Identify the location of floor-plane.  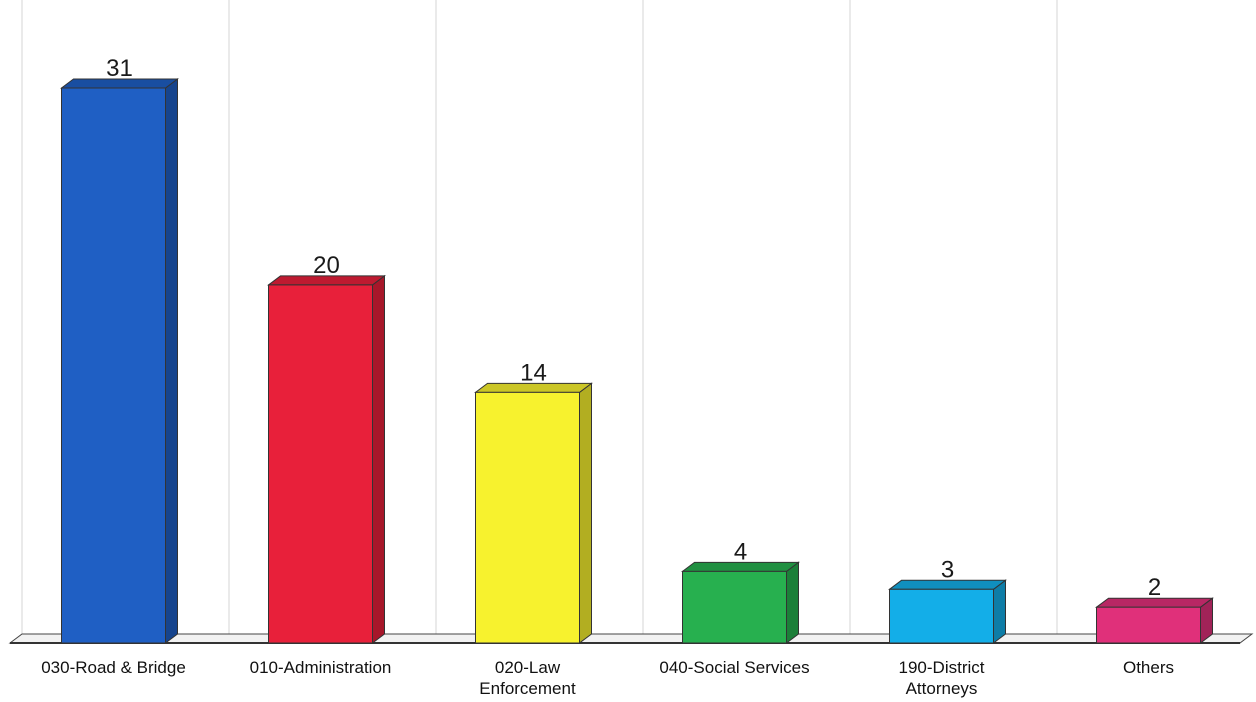
(631, 638).